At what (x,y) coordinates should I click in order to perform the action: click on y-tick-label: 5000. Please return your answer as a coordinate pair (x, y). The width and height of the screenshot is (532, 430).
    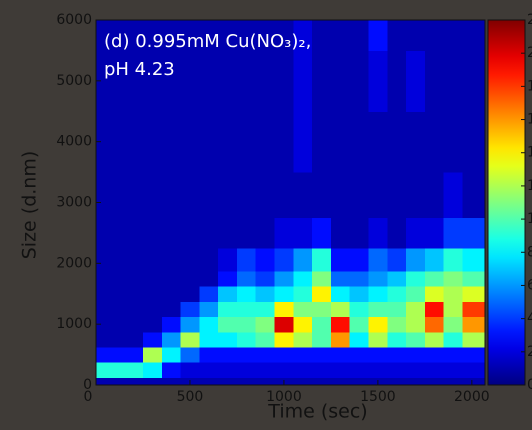
    Looking at the image, I should click on (74, 81).